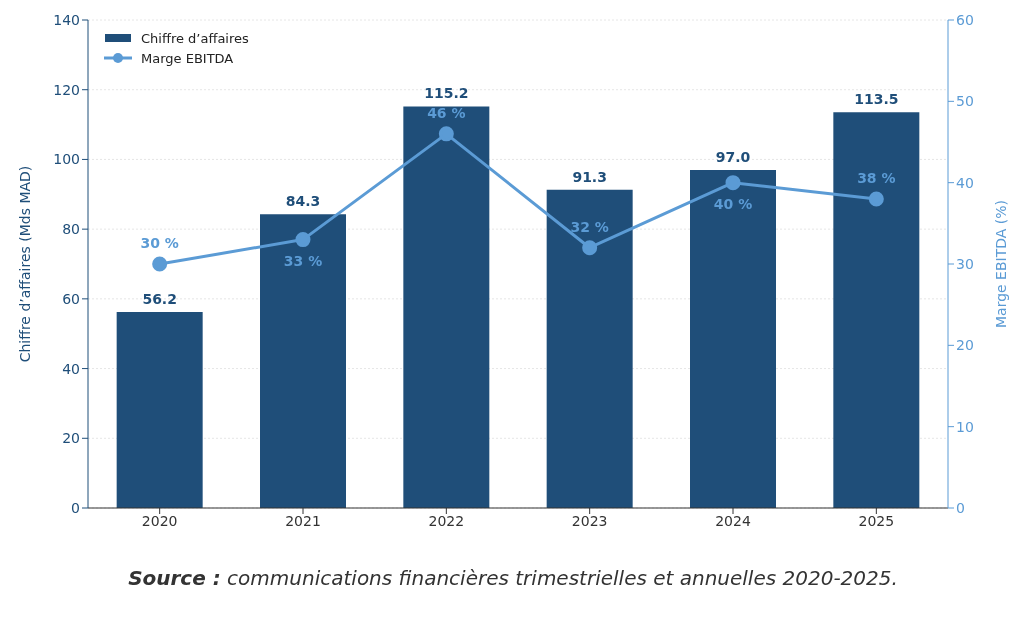 The width and height of the screenshot is (1026, 635). Describe the element at coordinates (876, 520) in the screenshot. I see `x-tick-label: 2025` at that location.